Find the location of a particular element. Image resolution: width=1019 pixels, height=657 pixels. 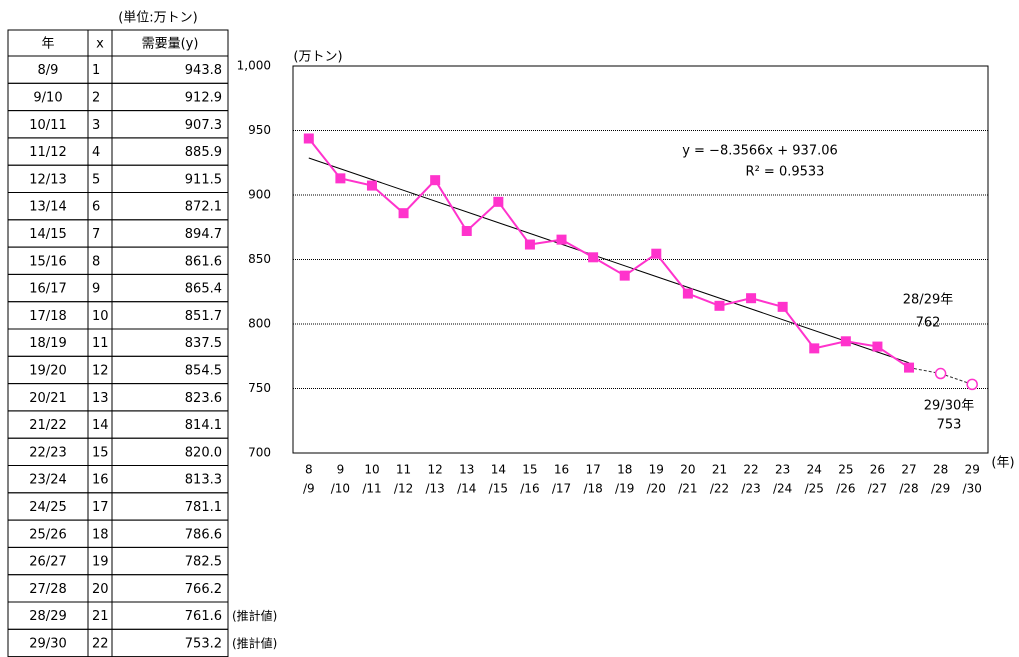

table-header: 年 is located at coordinates (47, 44).